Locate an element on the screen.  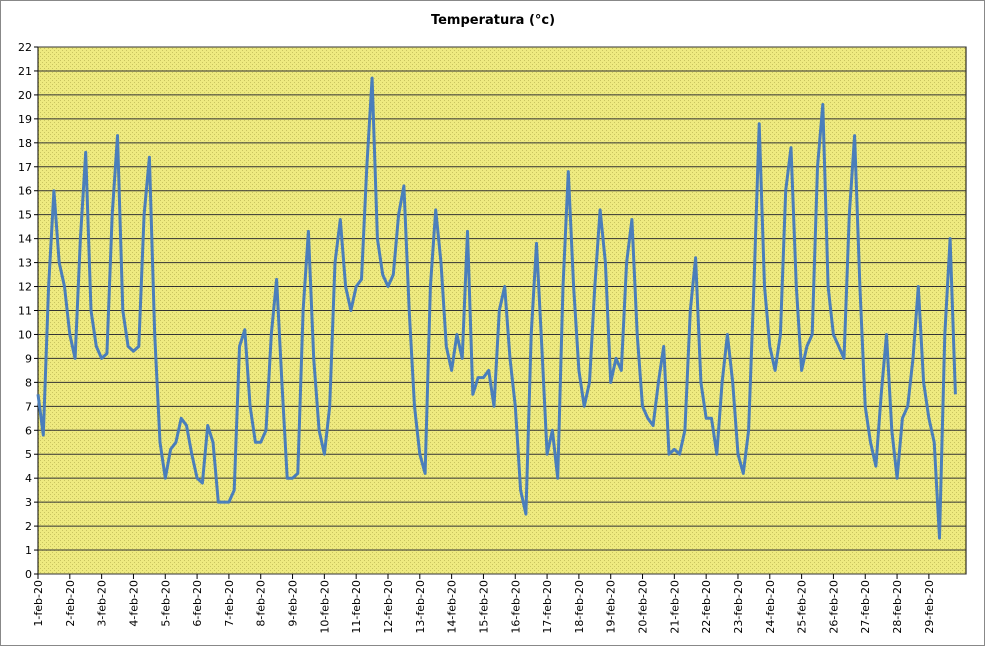
x-tick-label: 19-feb-20 is located at coordinates (611, 607).